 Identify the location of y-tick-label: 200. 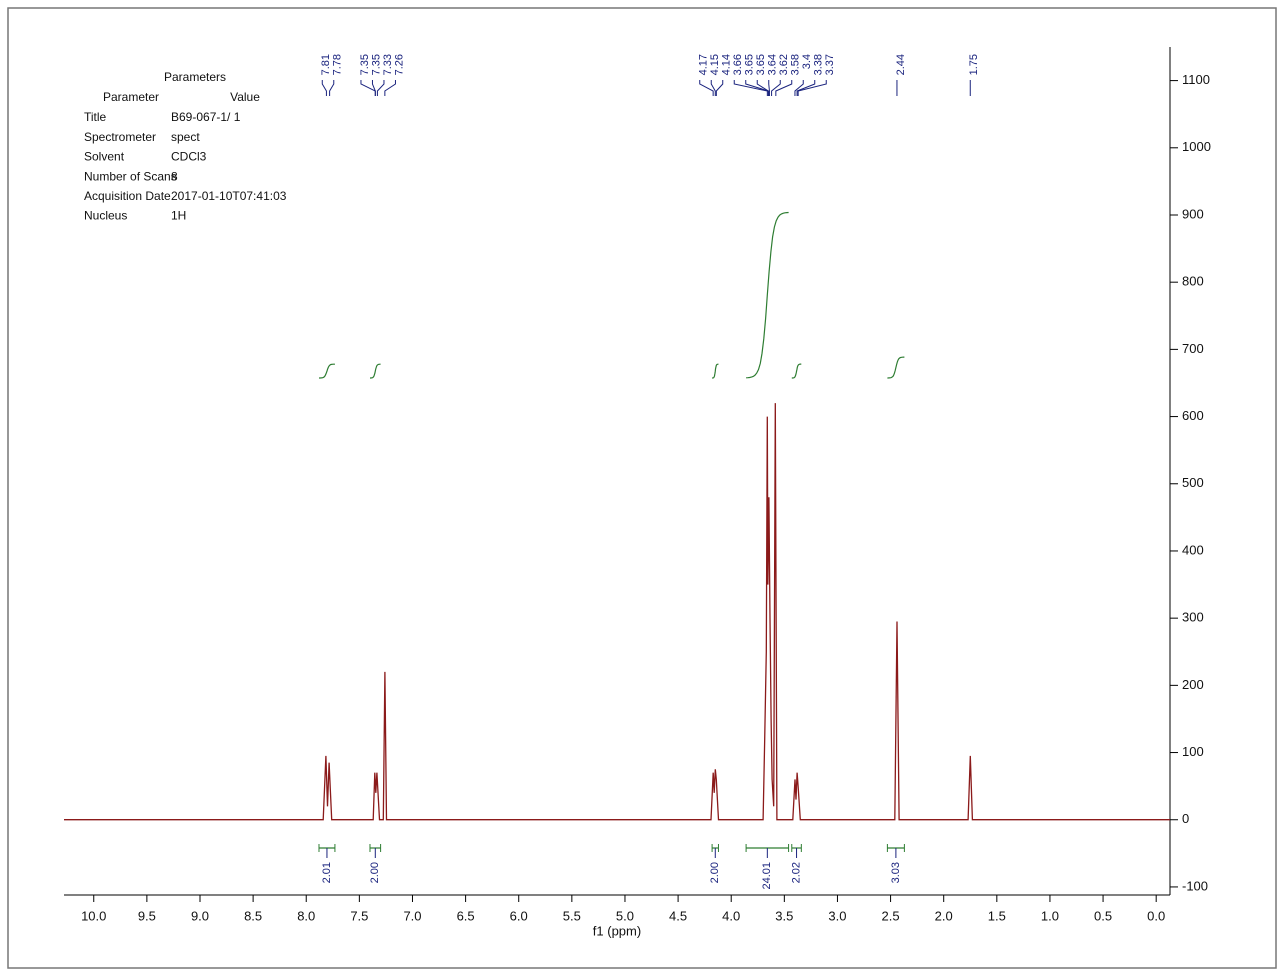
(1193, 684).